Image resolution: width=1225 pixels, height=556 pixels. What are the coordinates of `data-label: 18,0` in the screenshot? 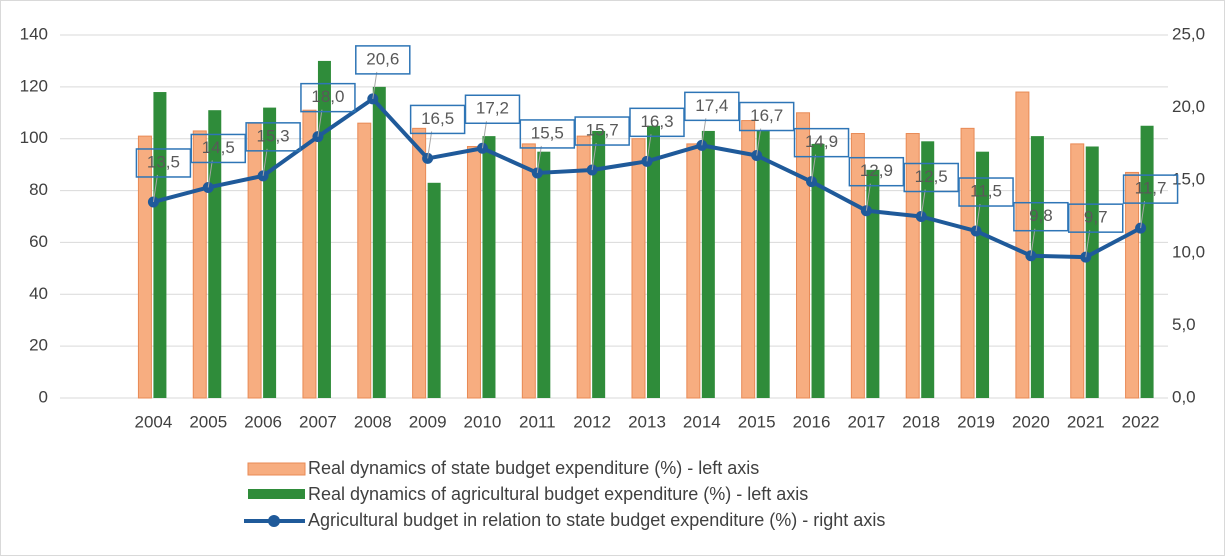 It's located at (327, 96).